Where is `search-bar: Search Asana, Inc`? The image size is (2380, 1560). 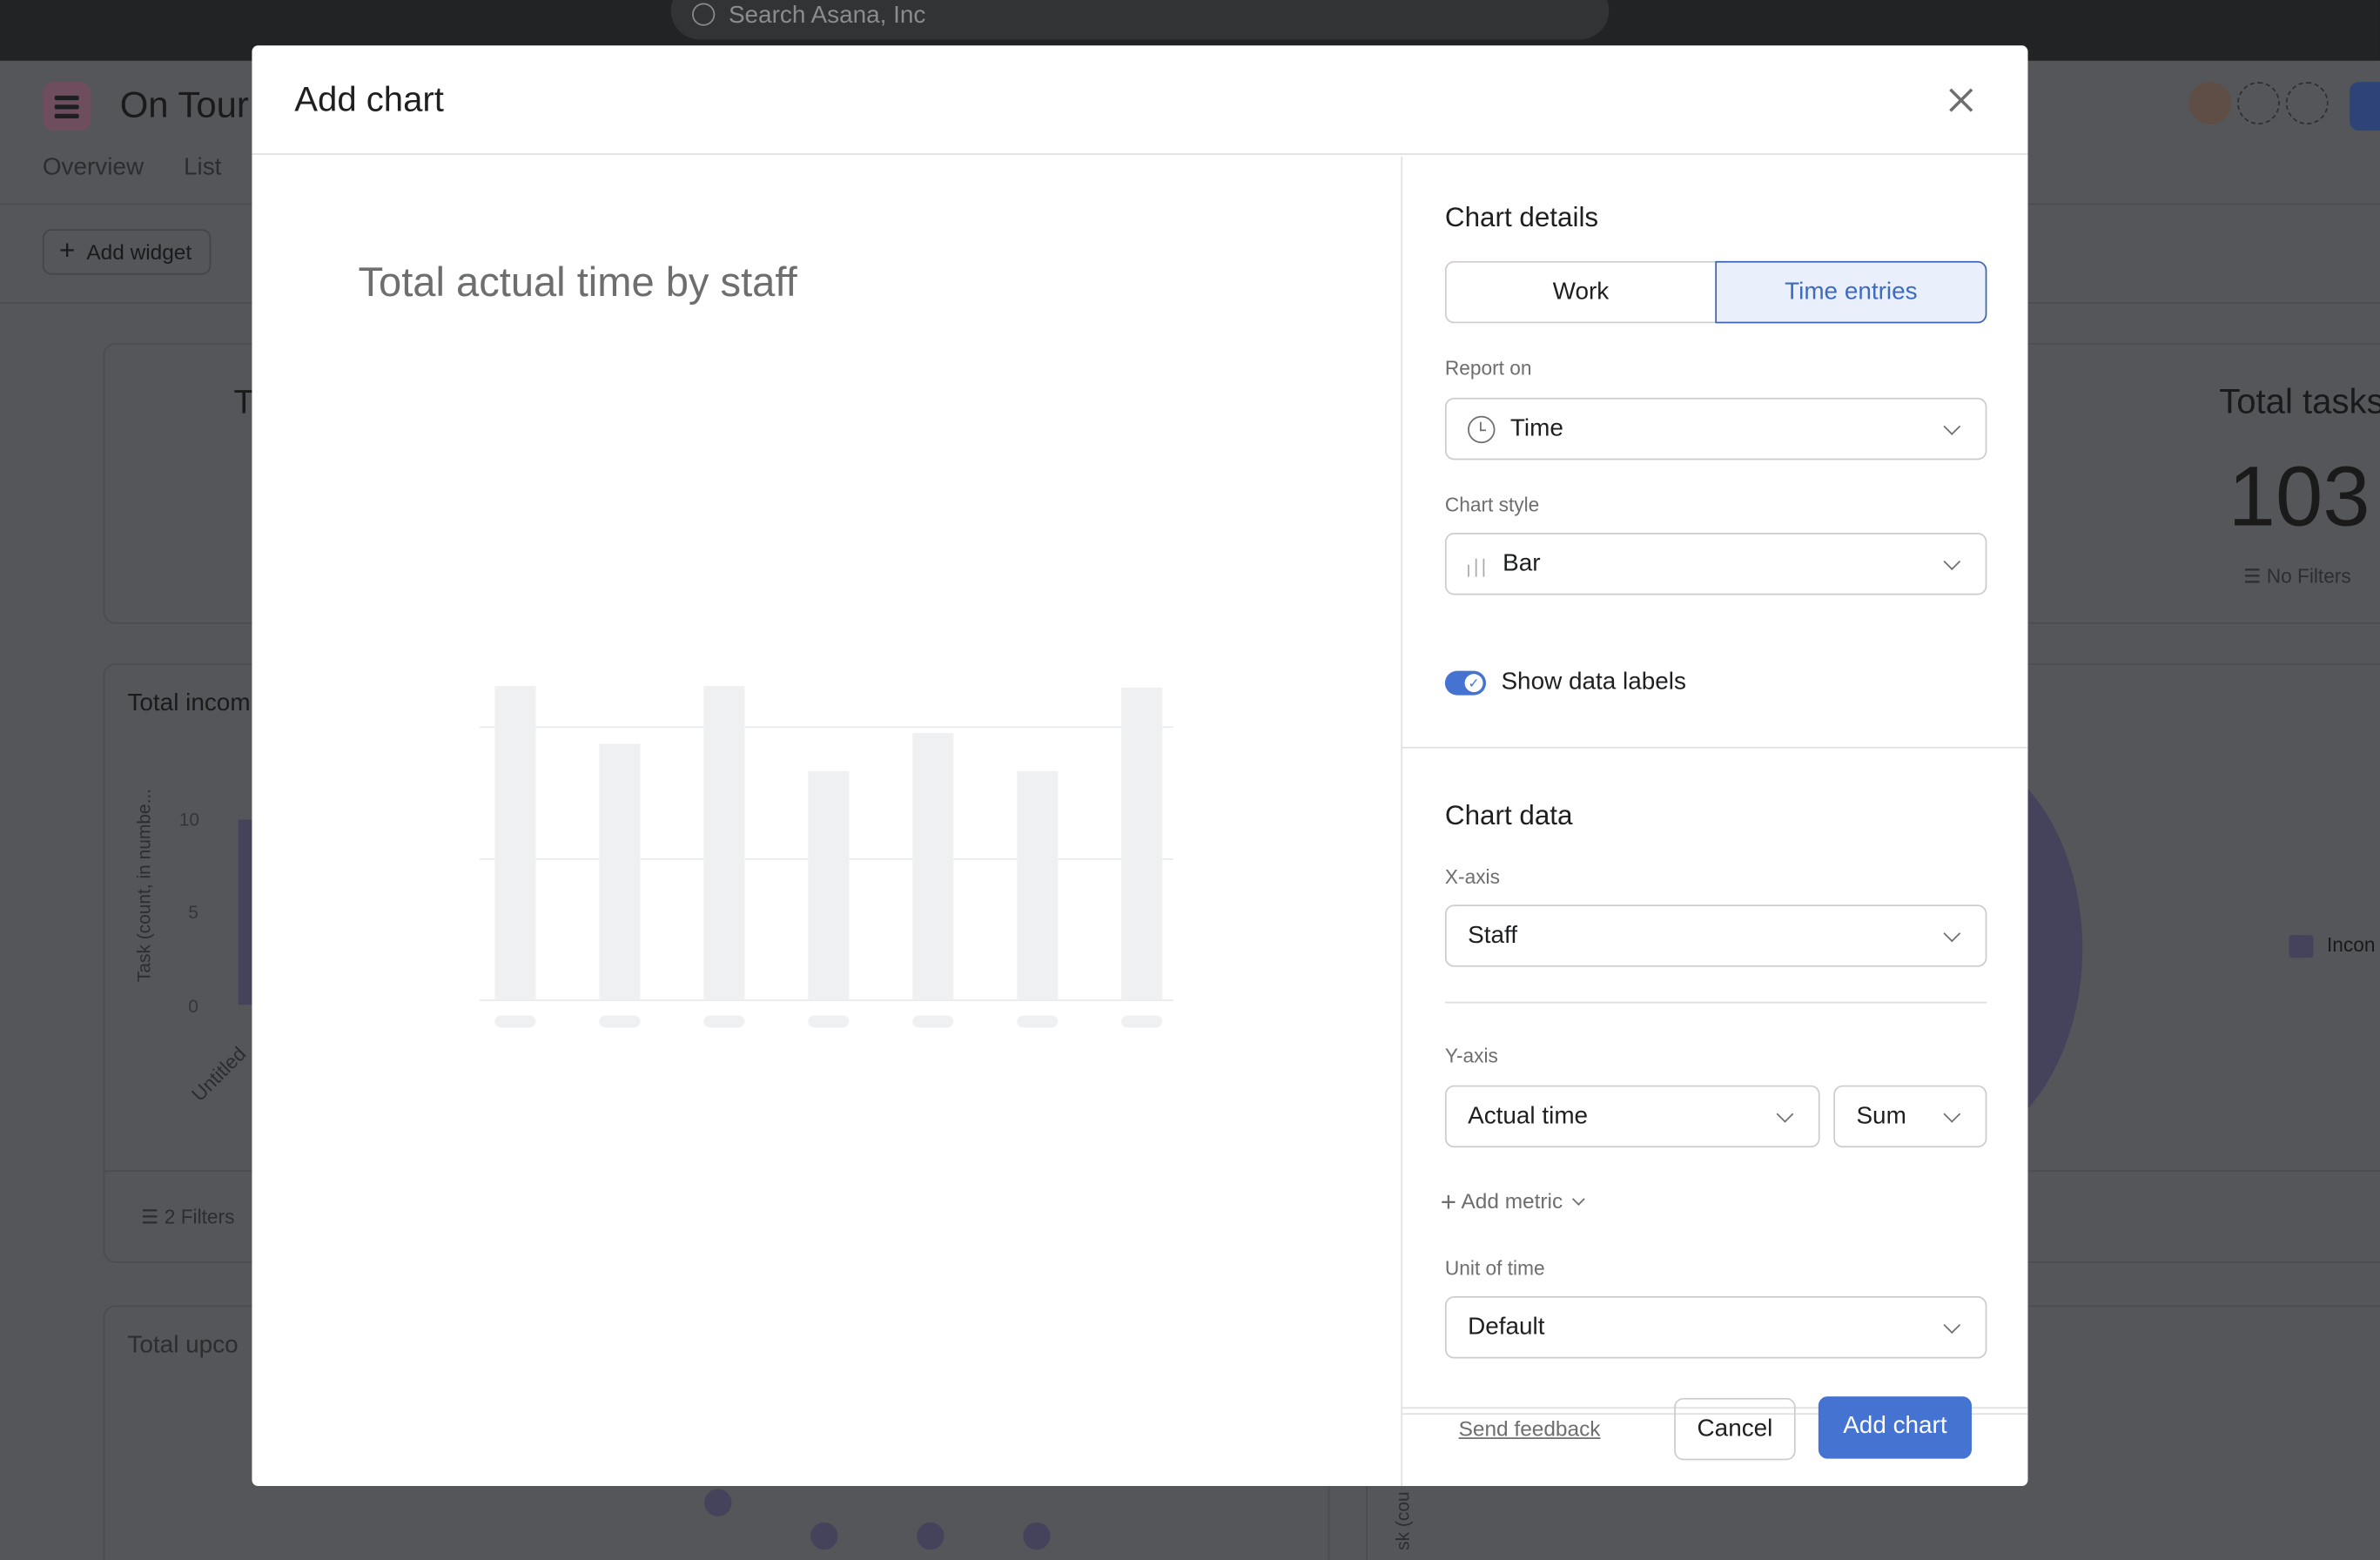
search-bar: Search Asana, Inc is located at coordinates (1140, 20).